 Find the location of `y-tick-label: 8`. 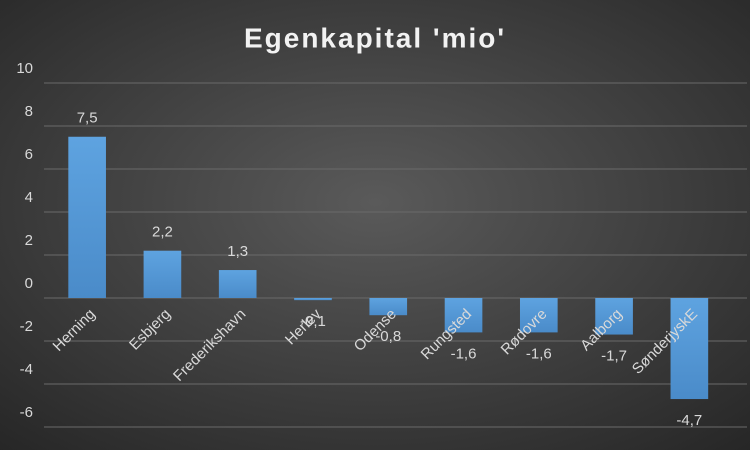

y-tick-label: 8 is located at coordinates (29, 111).